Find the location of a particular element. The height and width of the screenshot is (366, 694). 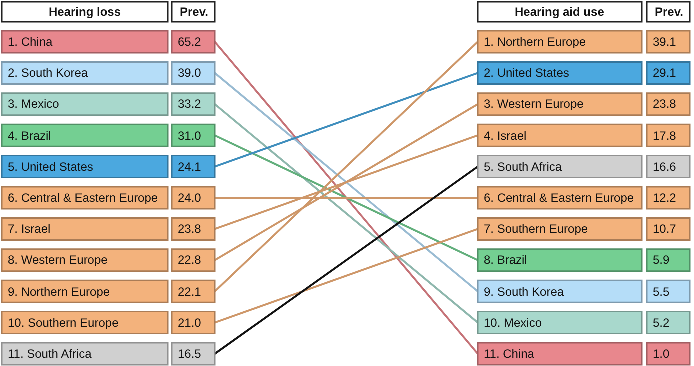

category-label: 1. China is located at coordinates (31, 42).